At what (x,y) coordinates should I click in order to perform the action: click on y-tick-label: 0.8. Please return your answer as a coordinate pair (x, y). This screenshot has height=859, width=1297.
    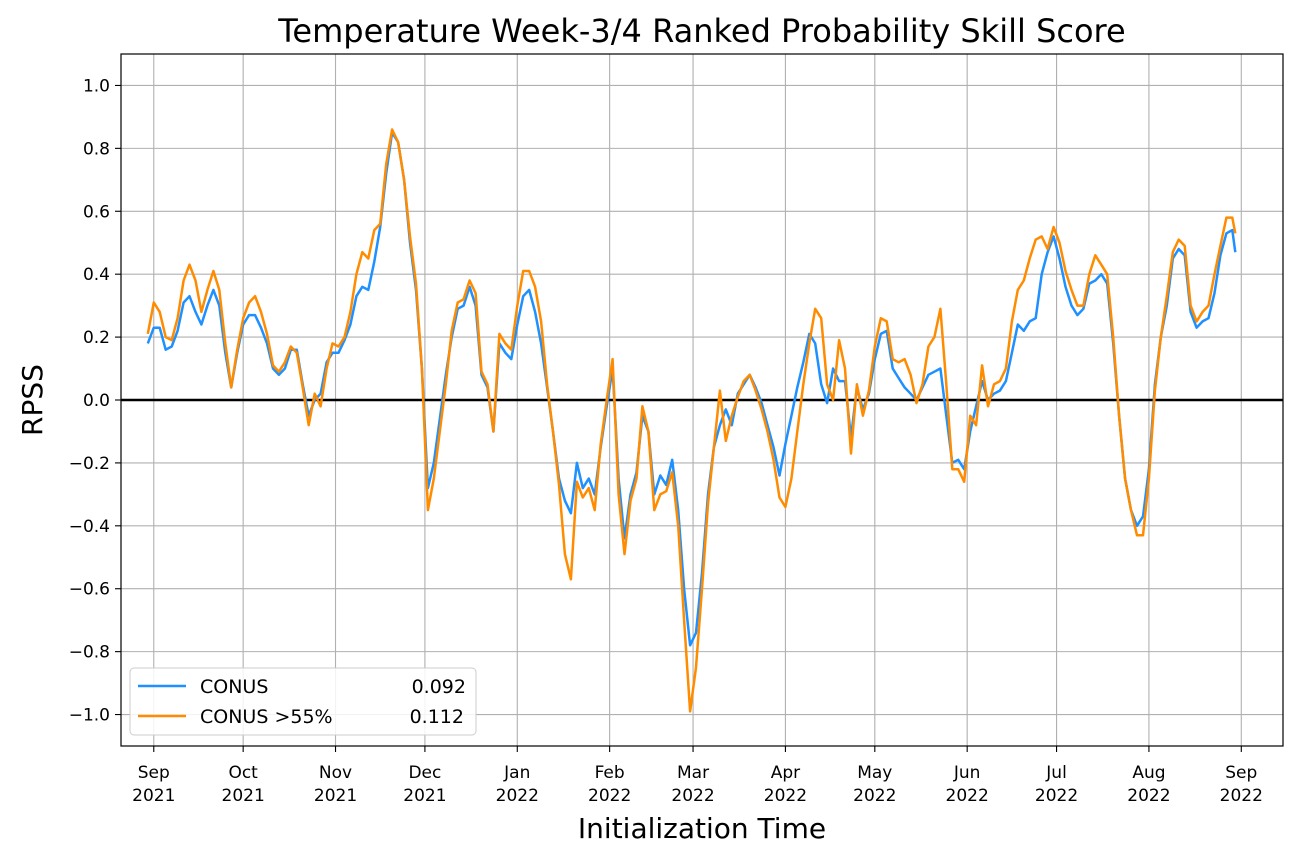
    Looking at the image, I should click on (96, 149).